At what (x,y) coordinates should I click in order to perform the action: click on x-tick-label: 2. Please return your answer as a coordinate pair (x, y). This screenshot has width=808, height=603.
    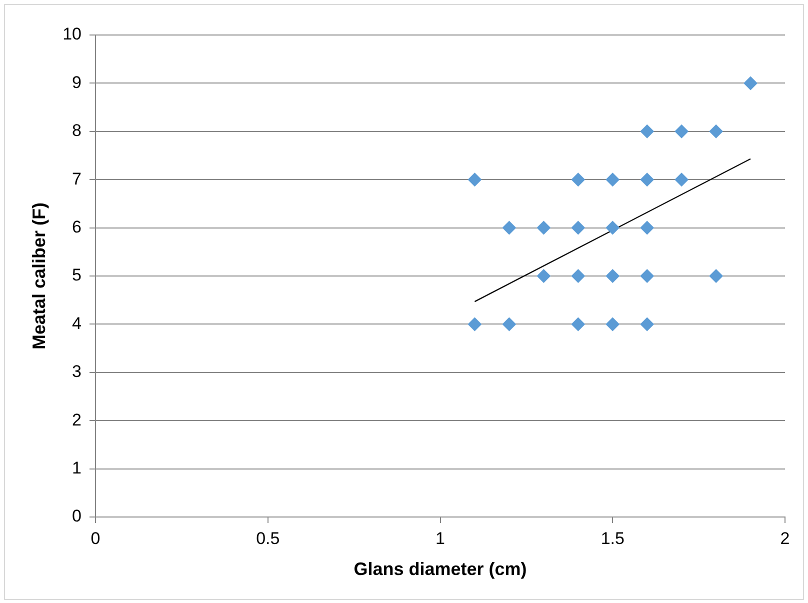
    Looking at the image, I should click on (785, 538).